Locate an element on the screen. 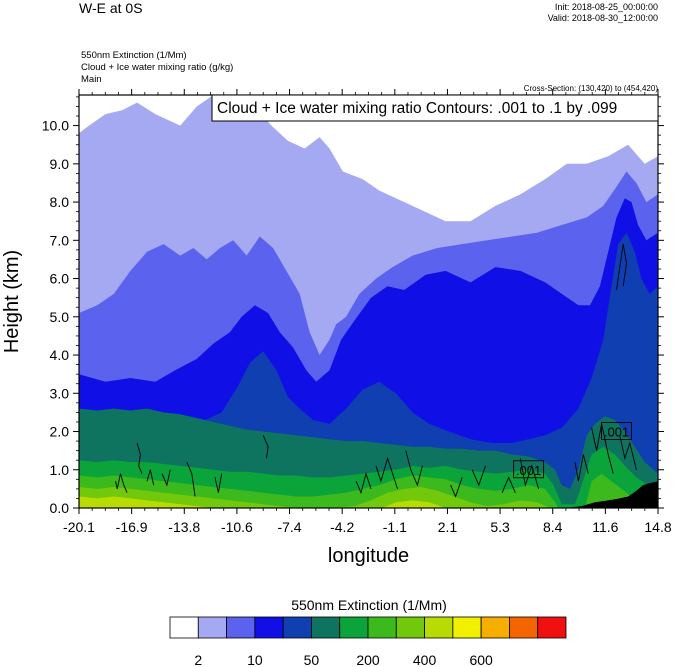  y-tick-label: 7.0 is located at coordinates (60, 240).